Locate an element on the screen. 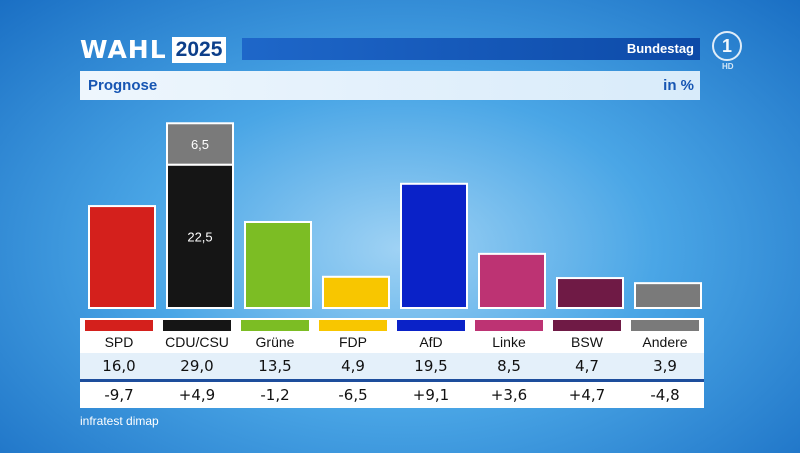  change-fdp: -6,5 is located at coordinates (353, 395).